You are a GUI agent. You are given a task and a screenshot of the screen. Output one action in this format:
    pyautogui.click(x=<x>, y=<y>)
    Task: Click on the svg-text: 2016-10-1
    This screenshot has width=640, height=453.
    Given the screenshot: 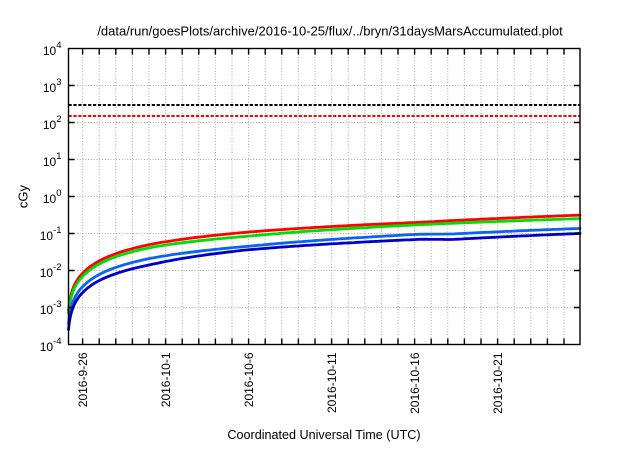 What is the action you would take?
    pyautogui.click(x=166, y=379)
    